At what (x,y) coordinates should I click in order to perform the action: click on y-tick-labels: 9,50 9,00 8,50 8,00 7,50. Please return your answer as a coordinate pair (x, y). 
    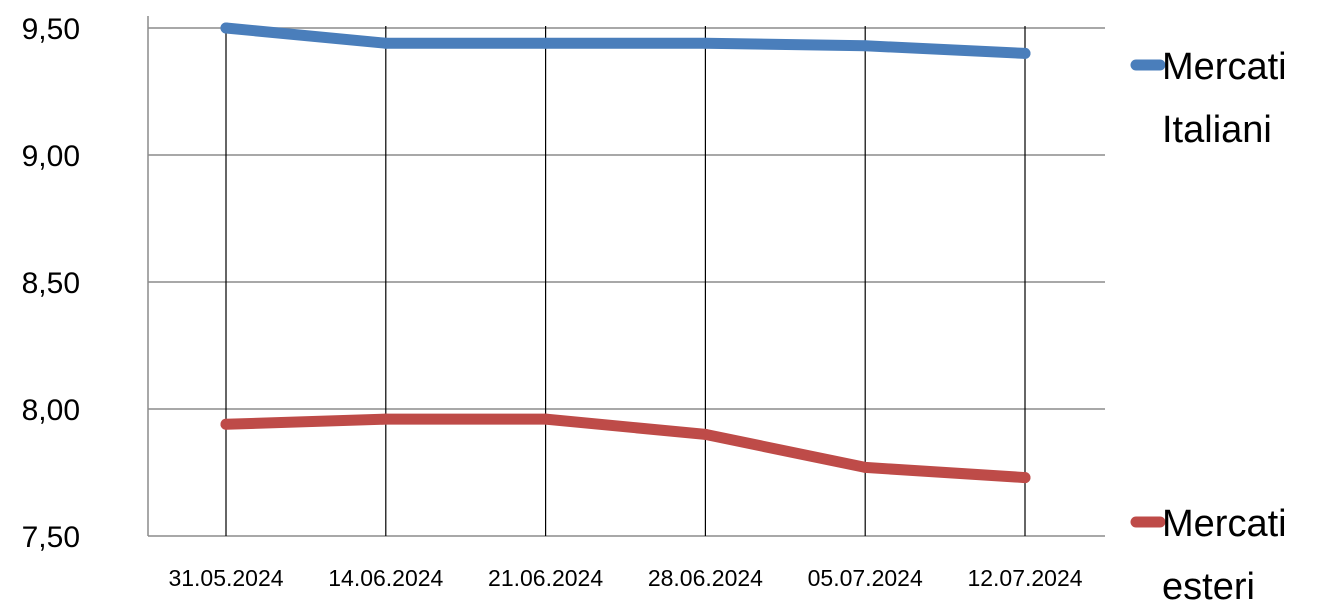
    Looking at the image, I should click on (51, 283).